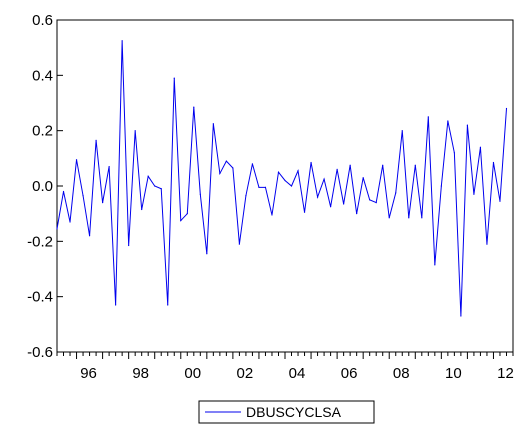 The width and height of the screenshot is (514, 426). Describe the element at coordinates (294, 412) in the screenshot. I see `legend-label: DBUSCYCLSA` at that location.